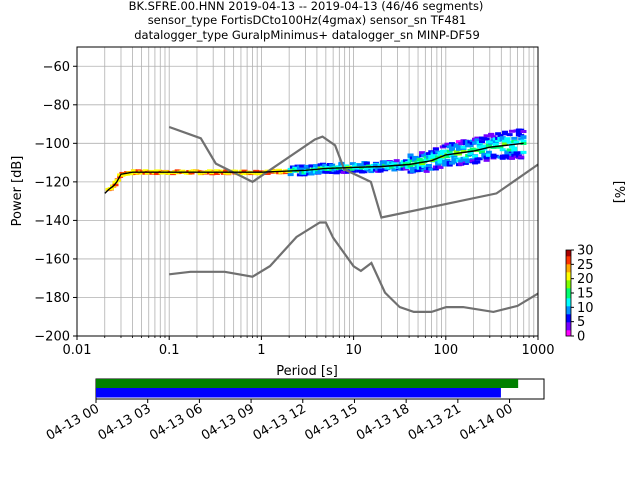 Image resolution: width=640 pixels, height=480 pixels. I want to click on y-tick-label: −100, so click(52, 144).